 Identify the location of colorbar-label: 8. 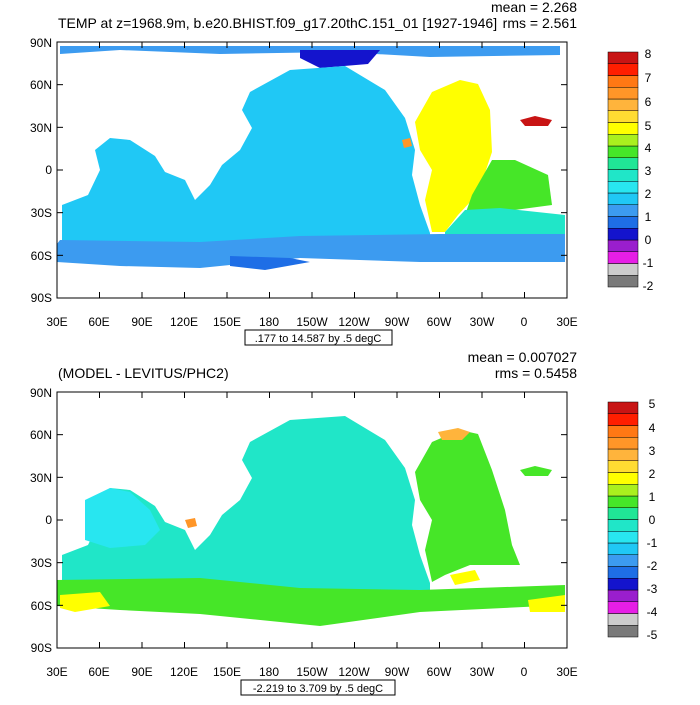
(648, 54).